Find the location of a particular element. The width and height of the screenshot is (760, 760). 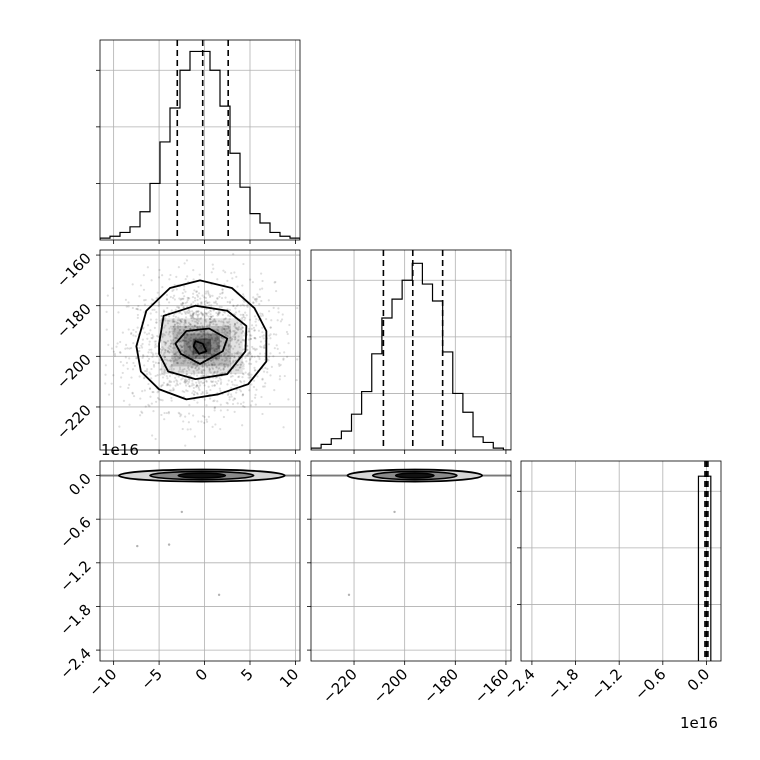

x-scale-offset-label: 1e16 is located at coordinates (699, 723).